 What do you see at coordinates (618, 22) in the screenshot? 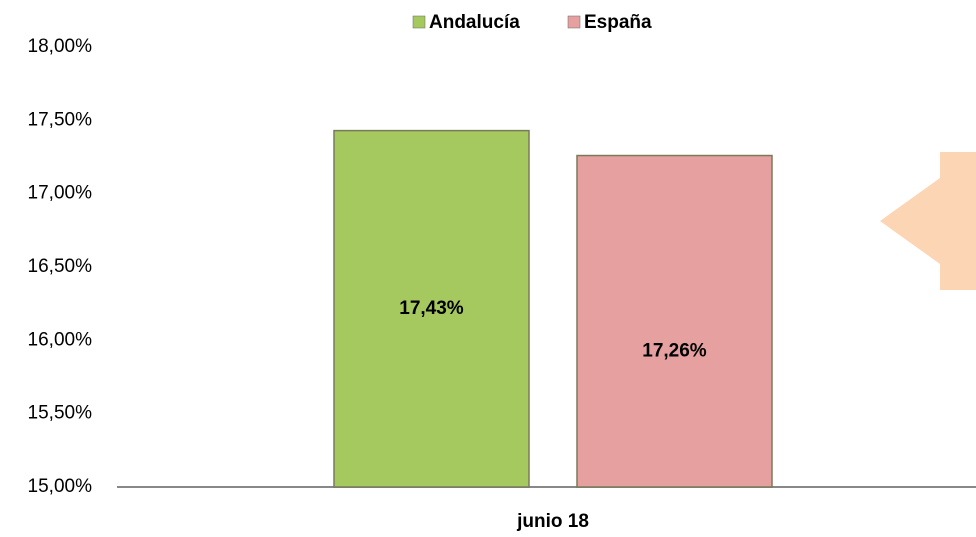
I see `legend-label: España` at bounding box center [618, 22].